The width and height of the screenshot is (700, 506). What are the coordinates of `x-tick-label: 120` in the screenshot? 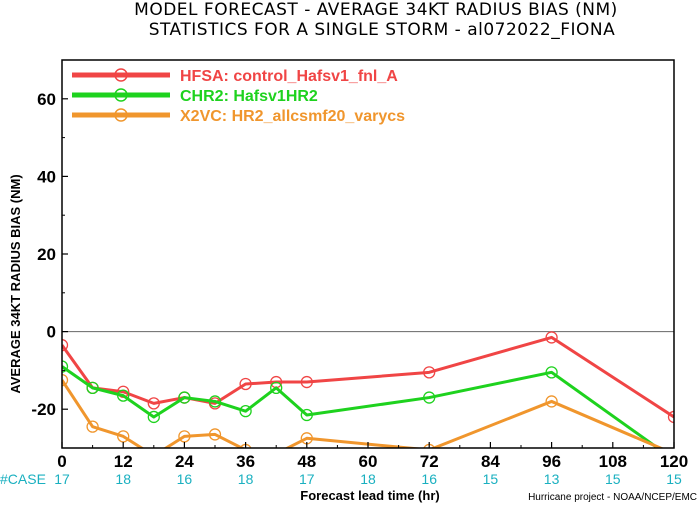 It's located at (674, 461).